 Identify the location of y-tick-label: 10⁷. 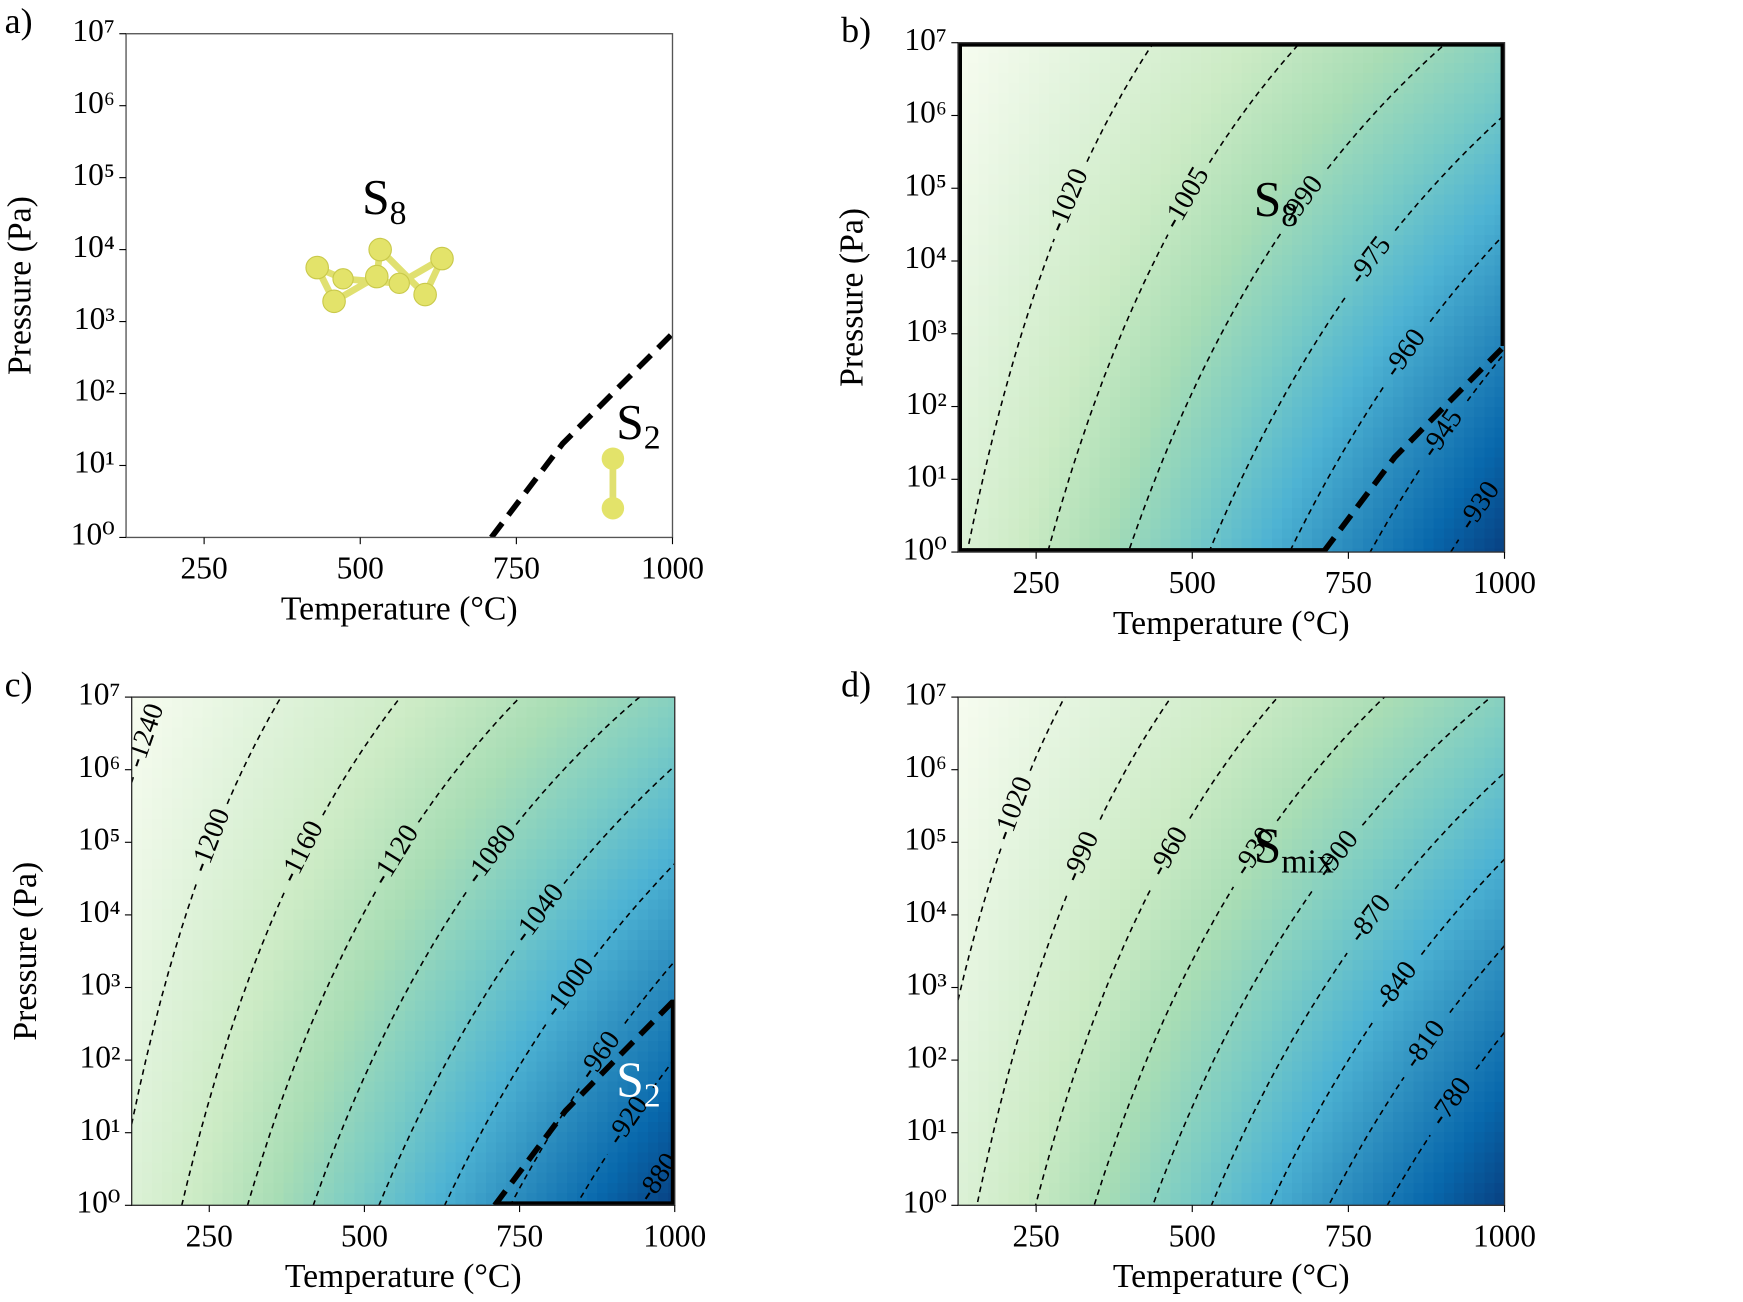
(93, 30).